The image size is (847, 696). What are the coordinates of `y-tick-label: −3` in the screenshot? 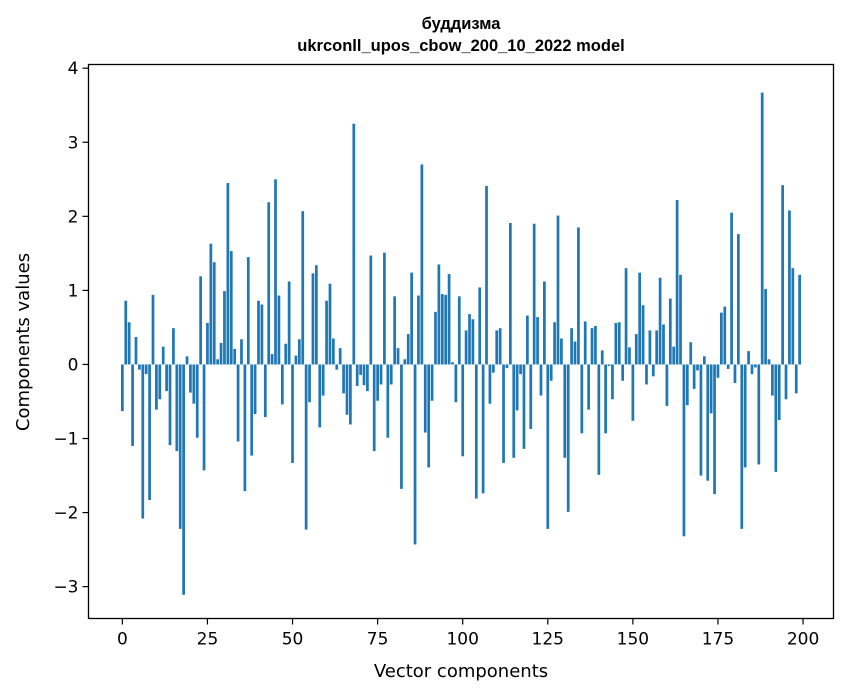 It's located at (65, 588).